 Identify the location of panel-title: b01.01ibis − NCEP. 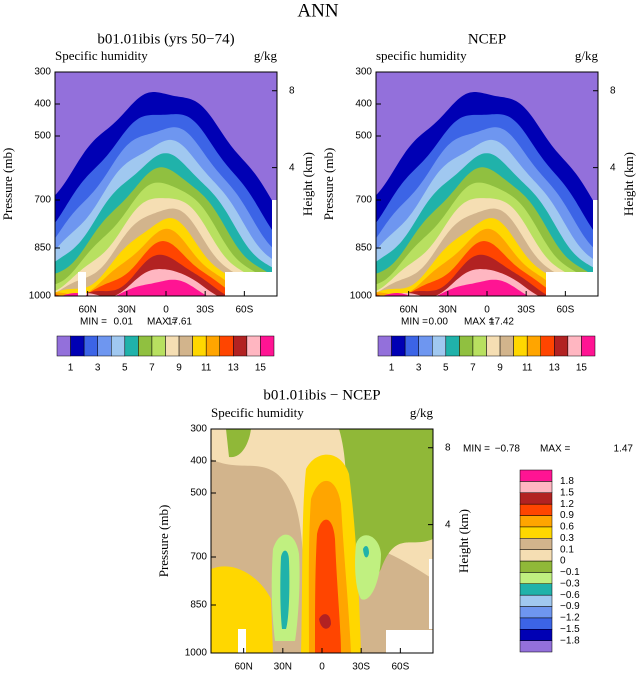
(321, 395).